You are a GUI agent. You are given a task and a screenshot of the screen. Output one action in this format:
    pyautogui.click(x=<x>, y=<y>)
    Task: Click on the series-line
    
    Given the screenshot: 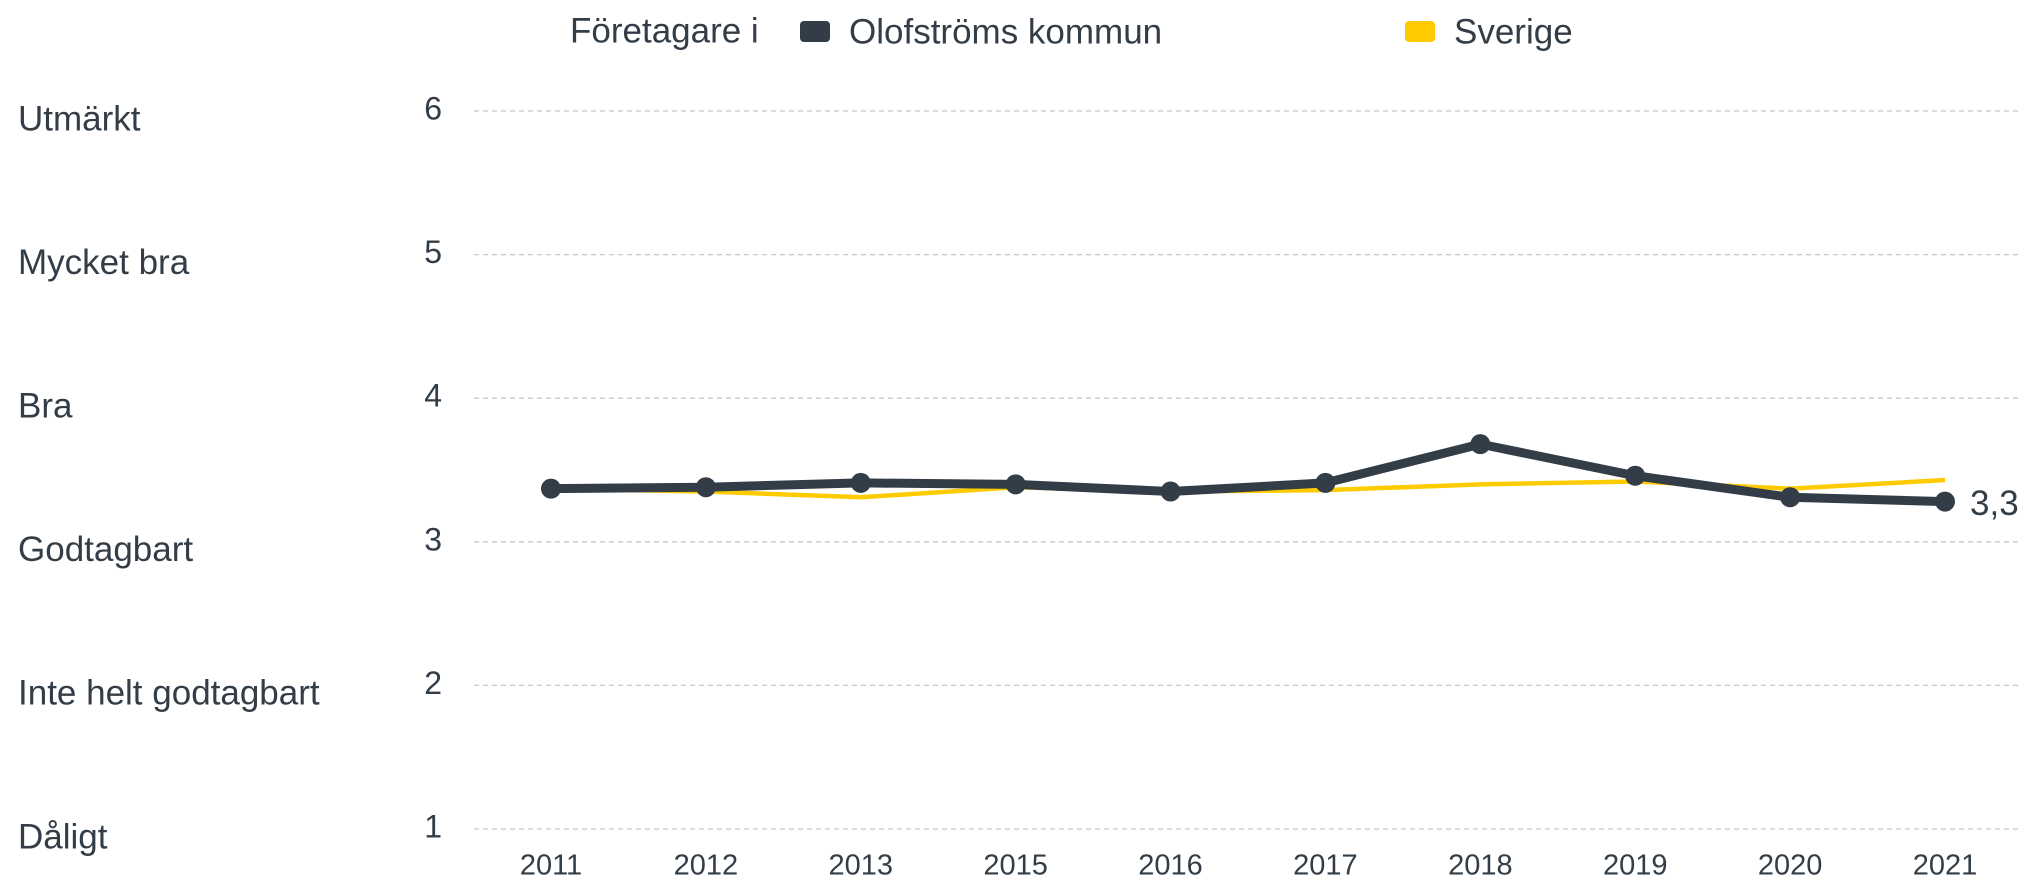 What is the action you would take?
    pyautogui.click(x=1248, y=473)
    